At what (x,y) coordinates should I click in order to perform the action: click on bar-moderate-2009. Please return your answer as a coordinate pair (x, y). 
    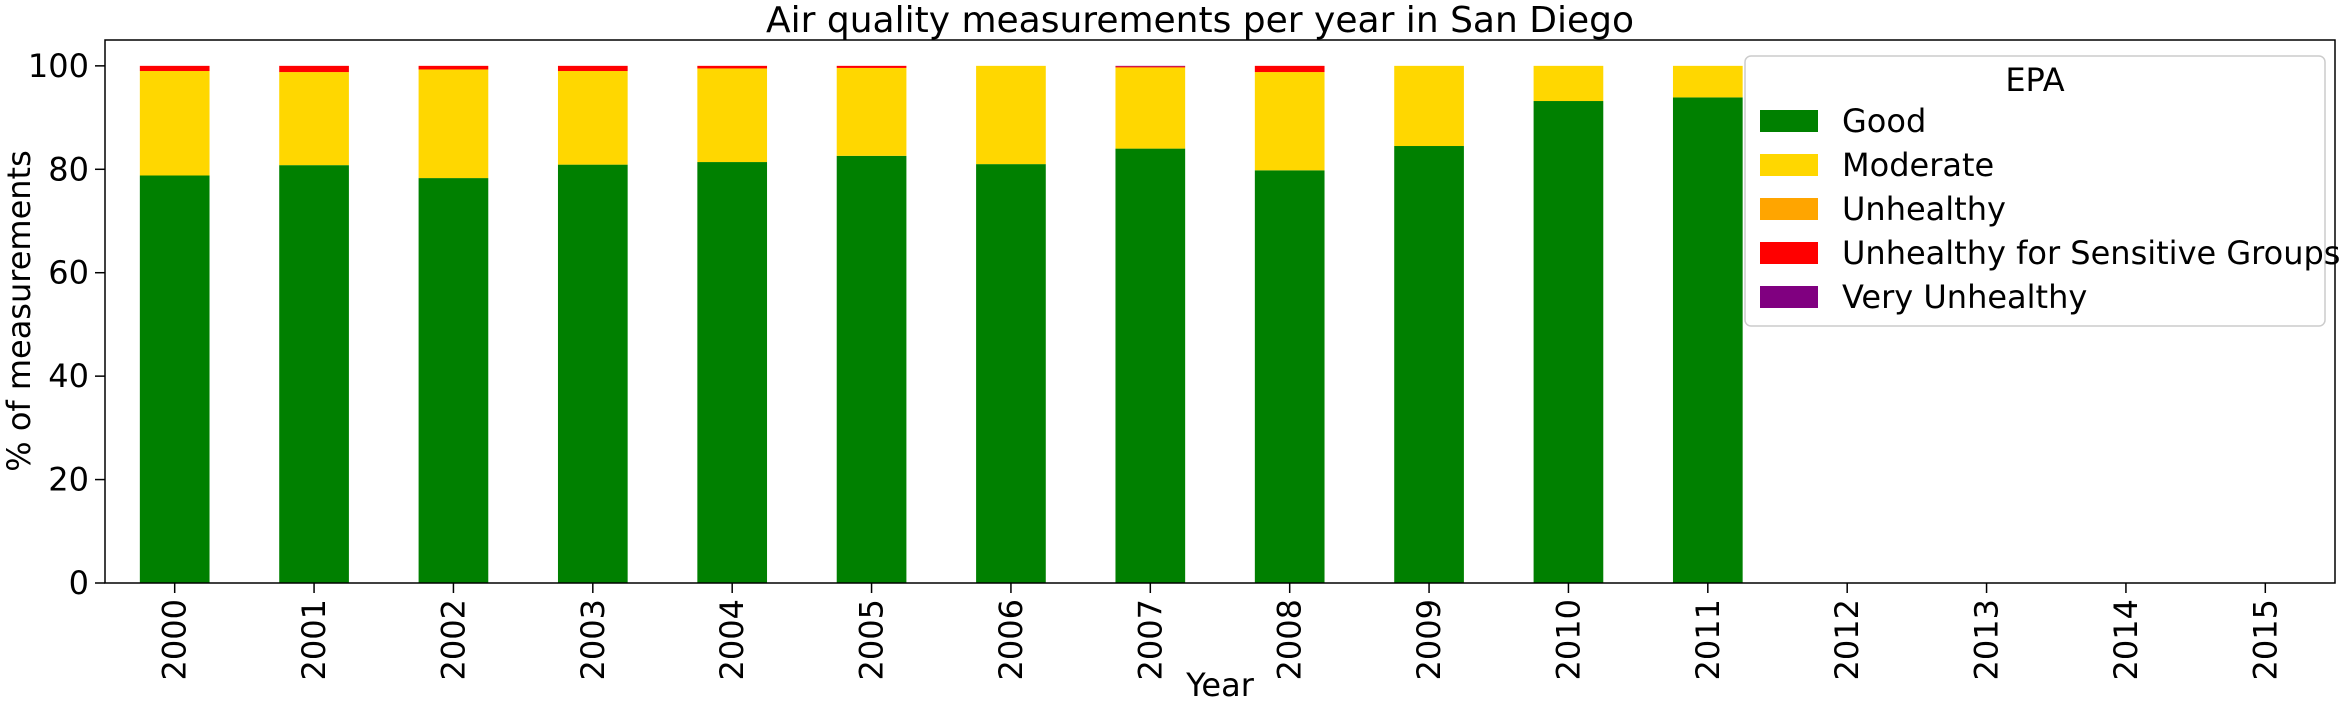
    Looking at the image, I should click on (1429, 106).